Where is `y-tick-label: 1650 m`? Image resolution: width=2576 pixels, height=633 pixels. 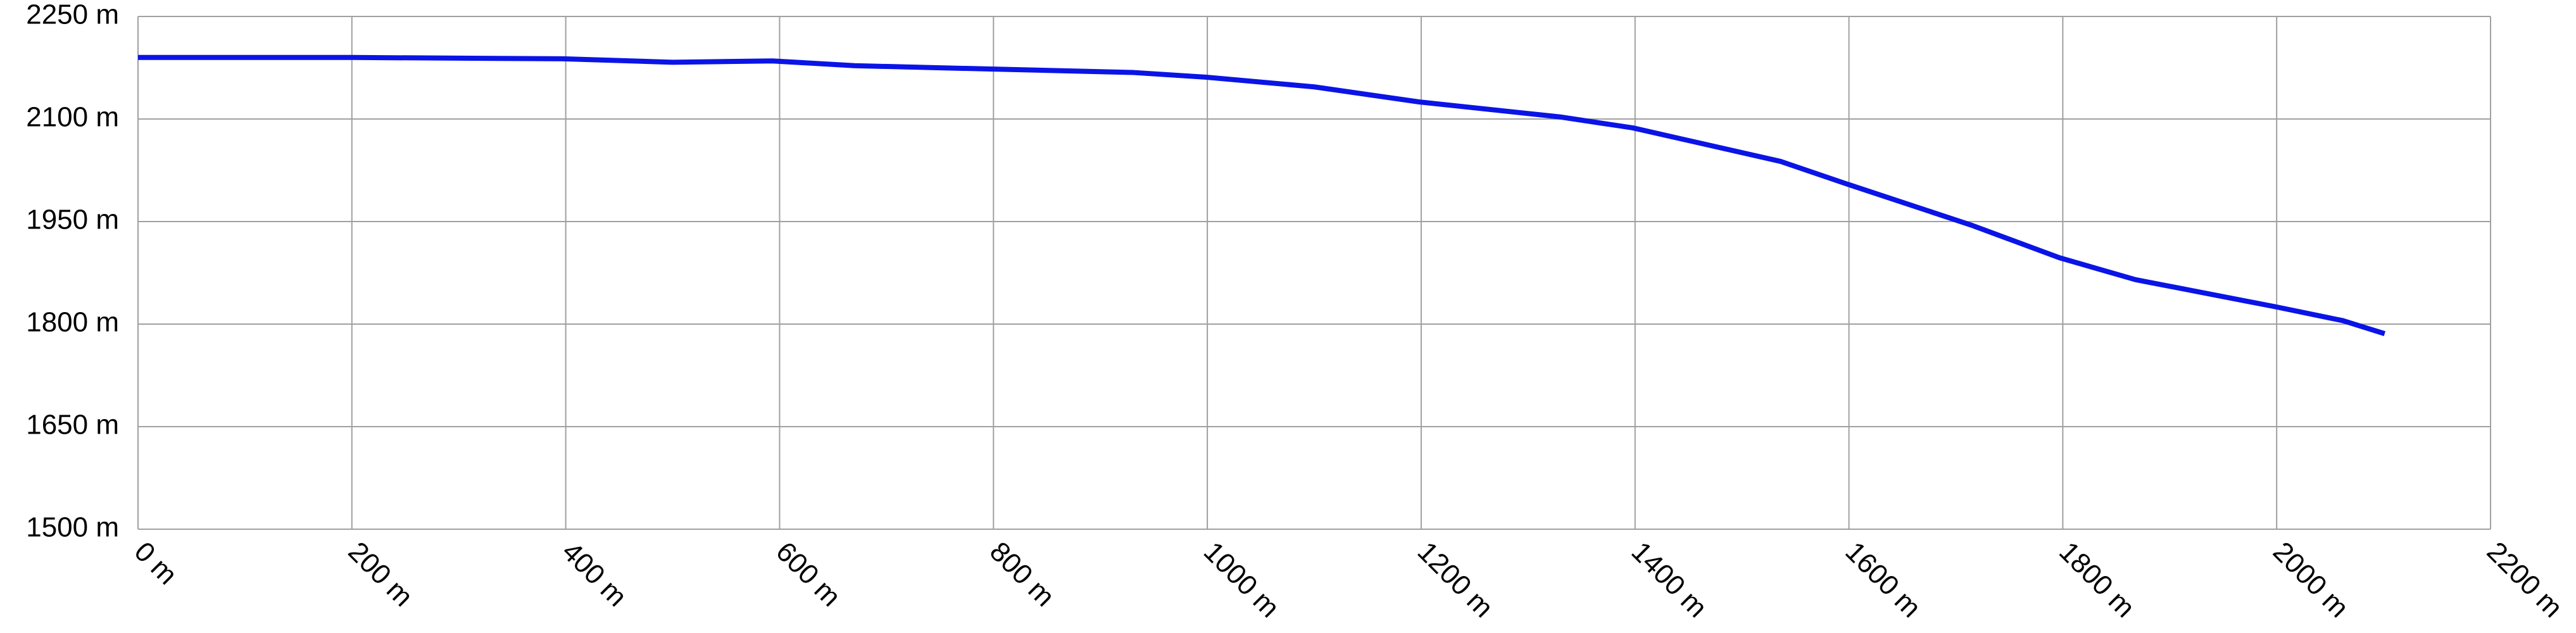
y-tick-label: 1650 m is located at coordinates (72, 425).